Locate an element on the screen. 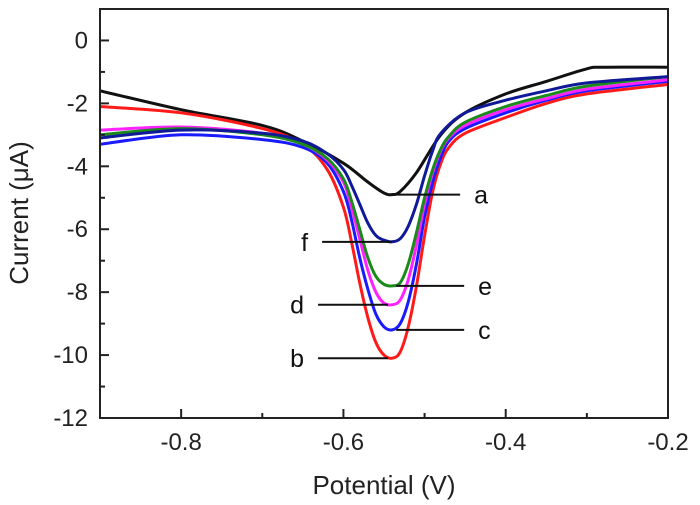 This screenshot has height=505, width=700. annotation-label-a: a is located at coordinates (481, 196).